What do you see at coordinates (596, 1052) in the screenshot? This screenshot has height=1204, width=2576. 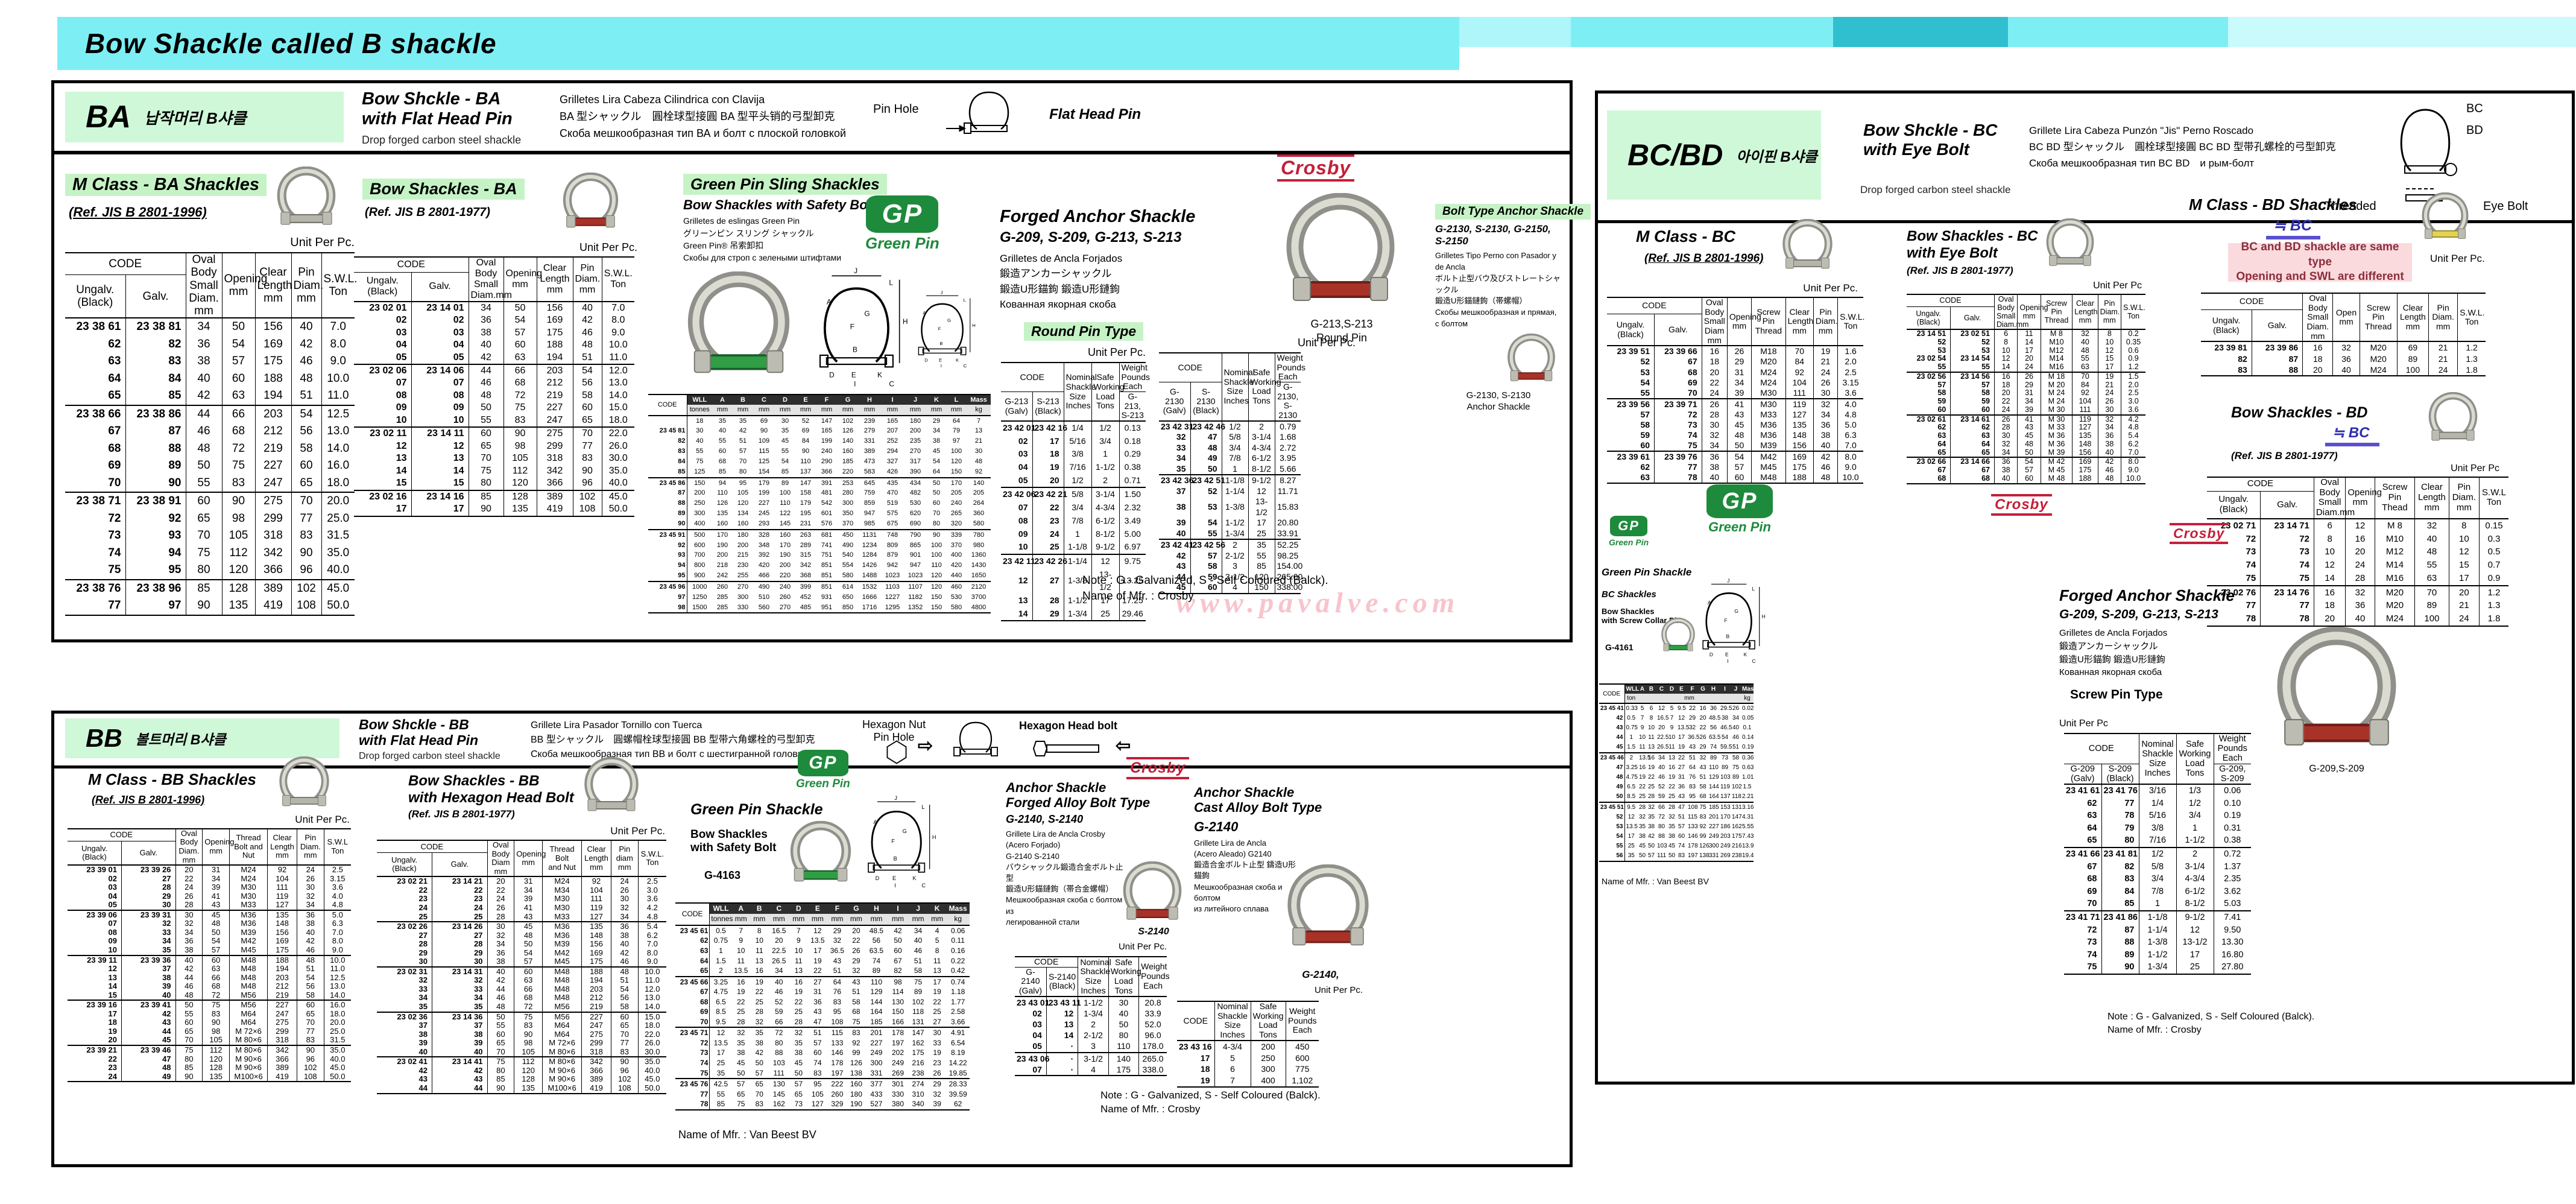 I see `table-cell: 318` at bounding box center [596, 1052].